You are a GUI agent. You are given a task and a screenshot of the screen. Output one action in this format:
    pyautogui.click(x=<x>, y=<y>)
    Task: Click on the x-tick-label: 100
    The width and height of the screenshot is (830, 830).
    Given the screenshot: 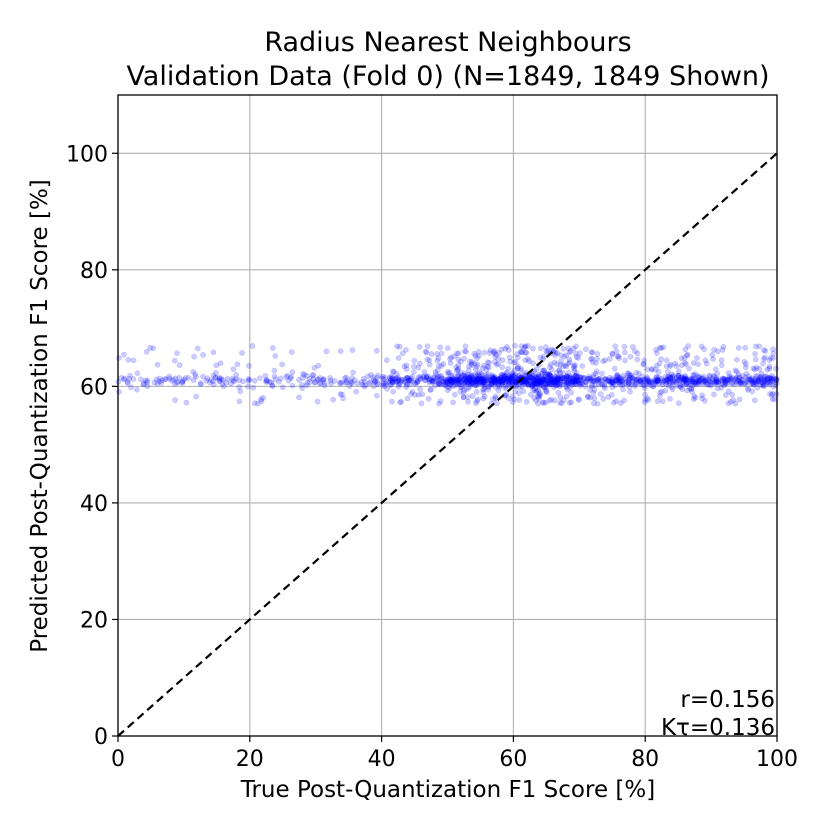 What is the action you would take?
    pyautogui.click(x=777, y=759)
    